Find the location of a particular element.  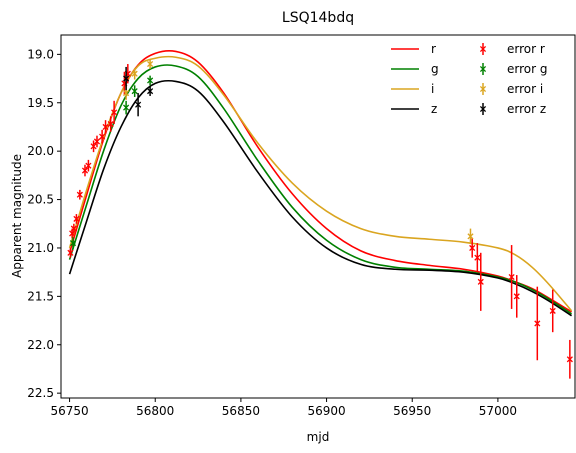

x-tick-label: 56900 is located at coordinates (326, 411).